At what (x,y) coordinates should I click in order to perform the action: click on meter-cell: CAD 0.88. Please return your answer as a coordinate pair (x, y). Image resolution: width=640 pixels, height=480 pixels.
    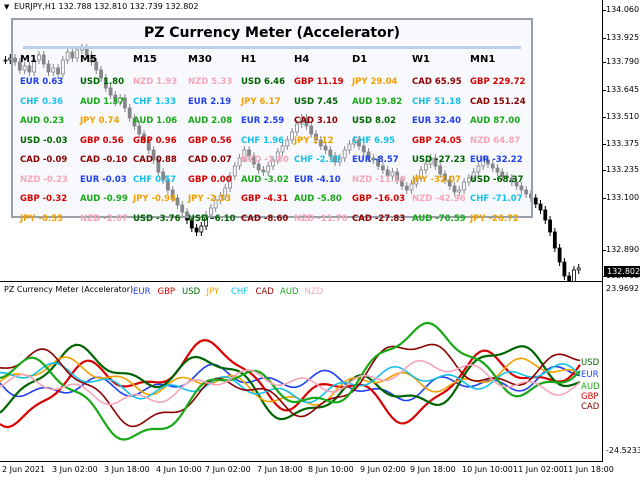
    Looking at the image, I should click on (155, 160).